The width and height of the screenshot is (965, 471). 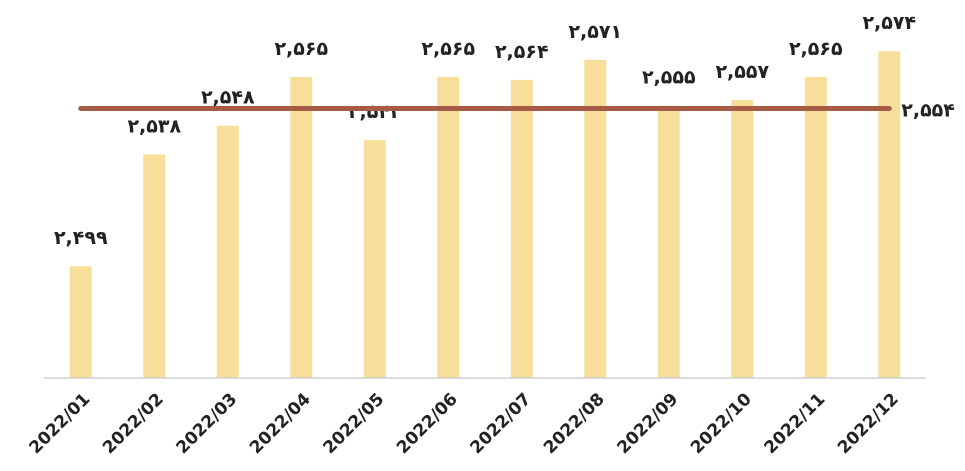 I want to click on data-label: ۲,۵۳۸, so click(x=154, y=126).